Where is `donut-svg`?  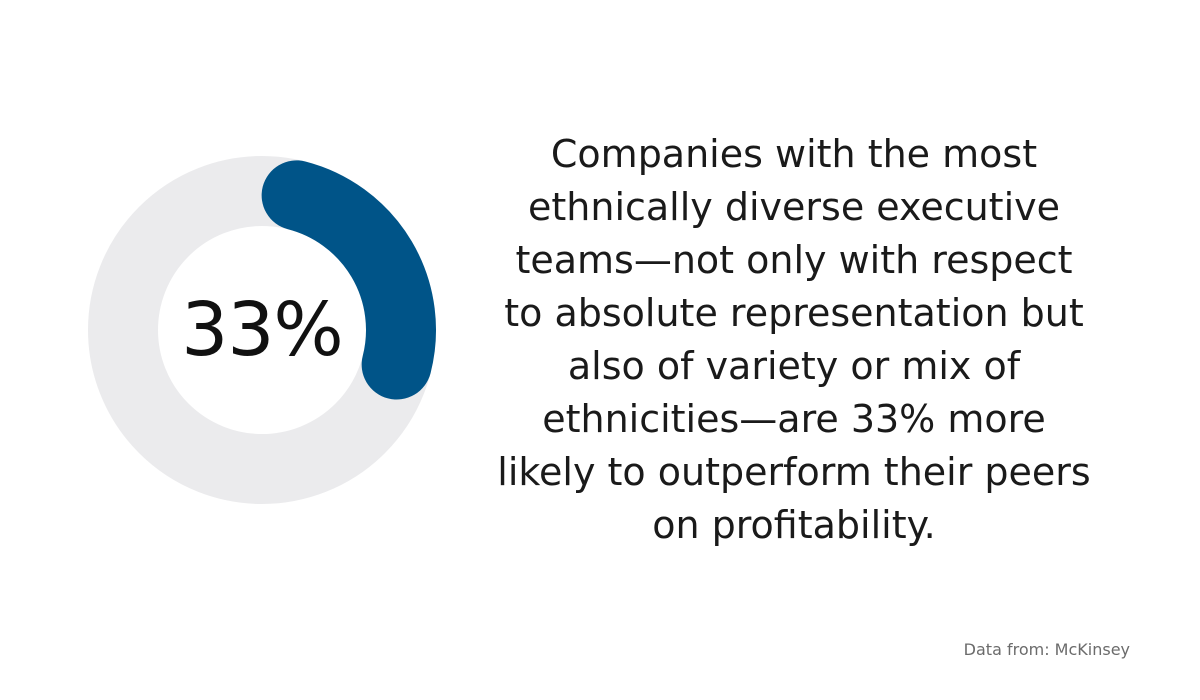
donut-svg is located at coordinates (262, 330).